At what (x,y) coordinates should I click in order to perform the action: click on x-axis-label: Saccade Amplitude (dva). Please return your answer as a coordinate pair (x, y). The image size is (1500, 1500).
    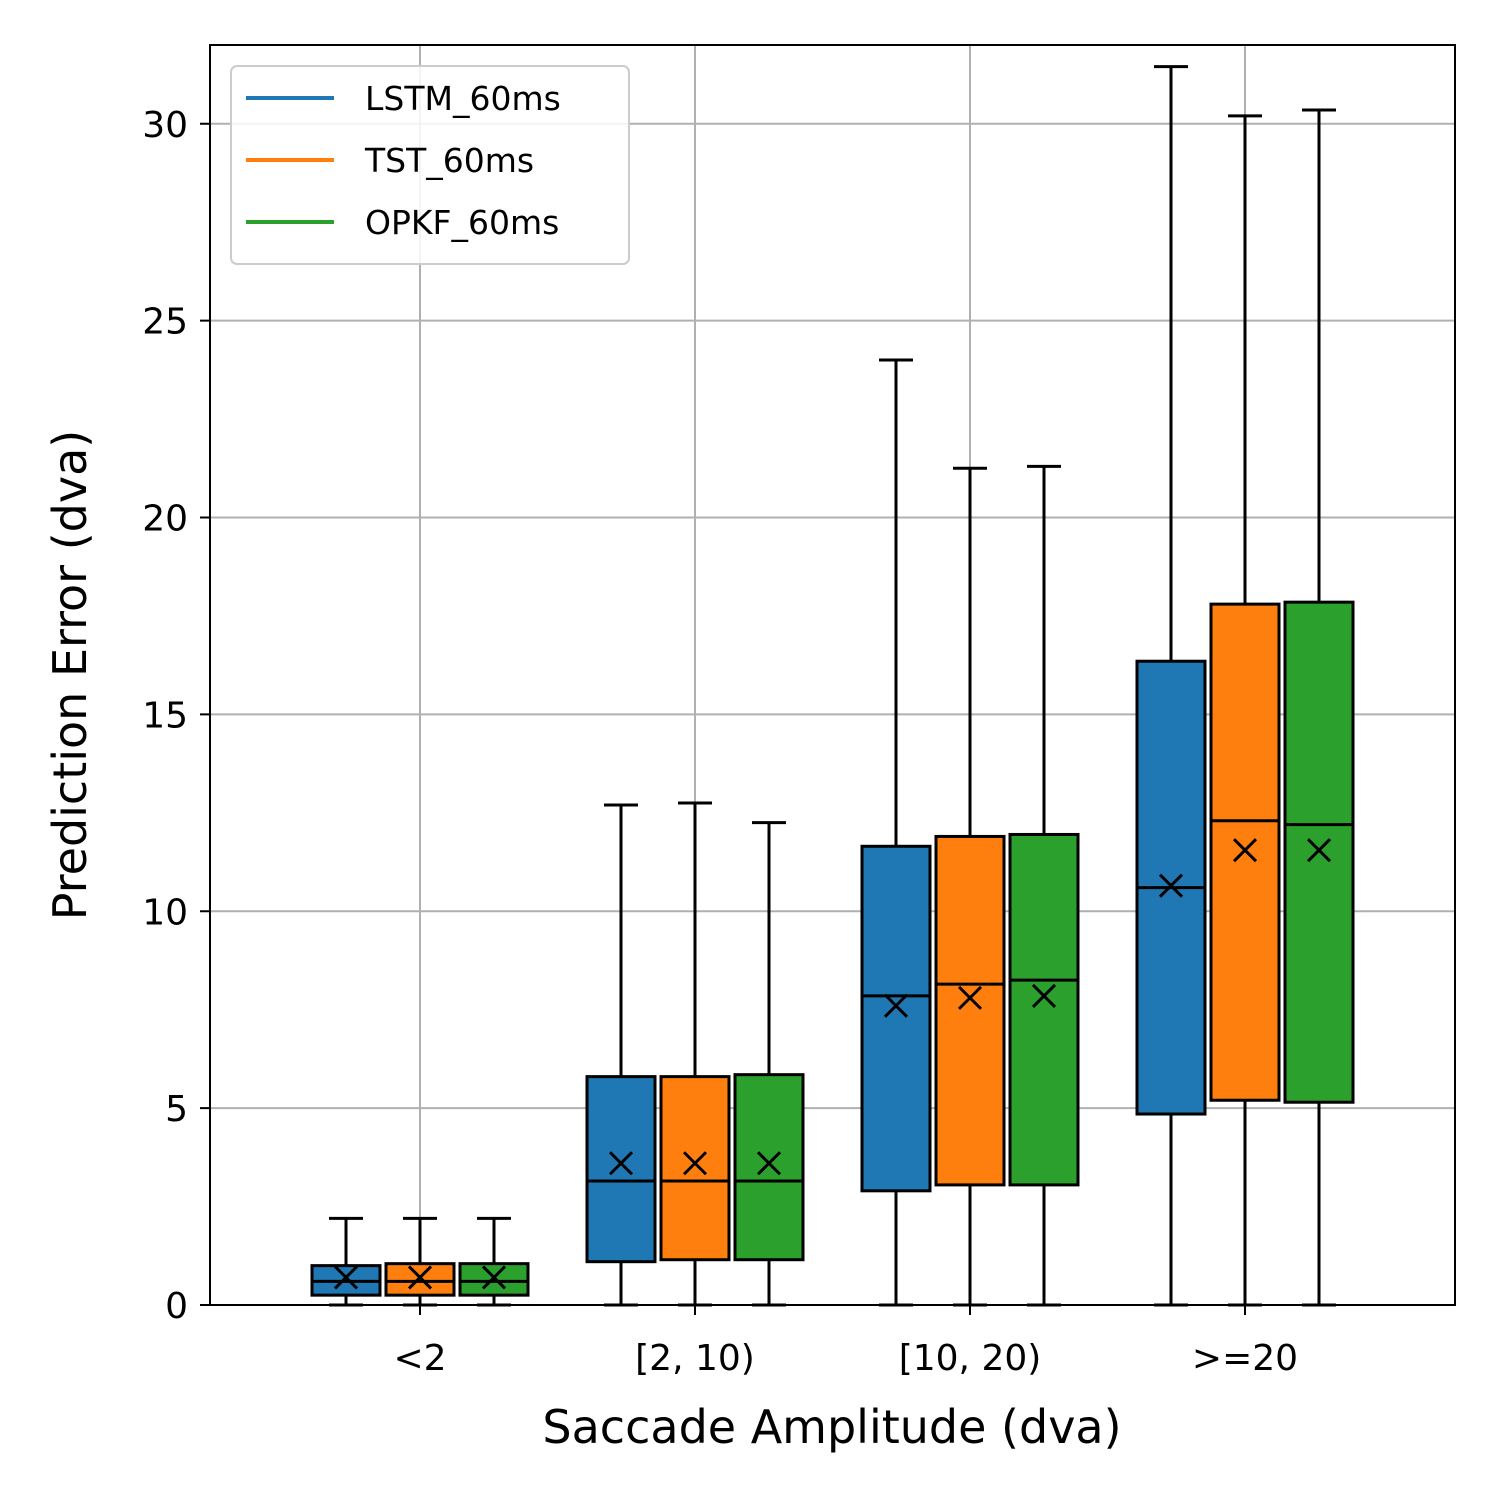
    Looking at the image, I should click on (831, 1427).